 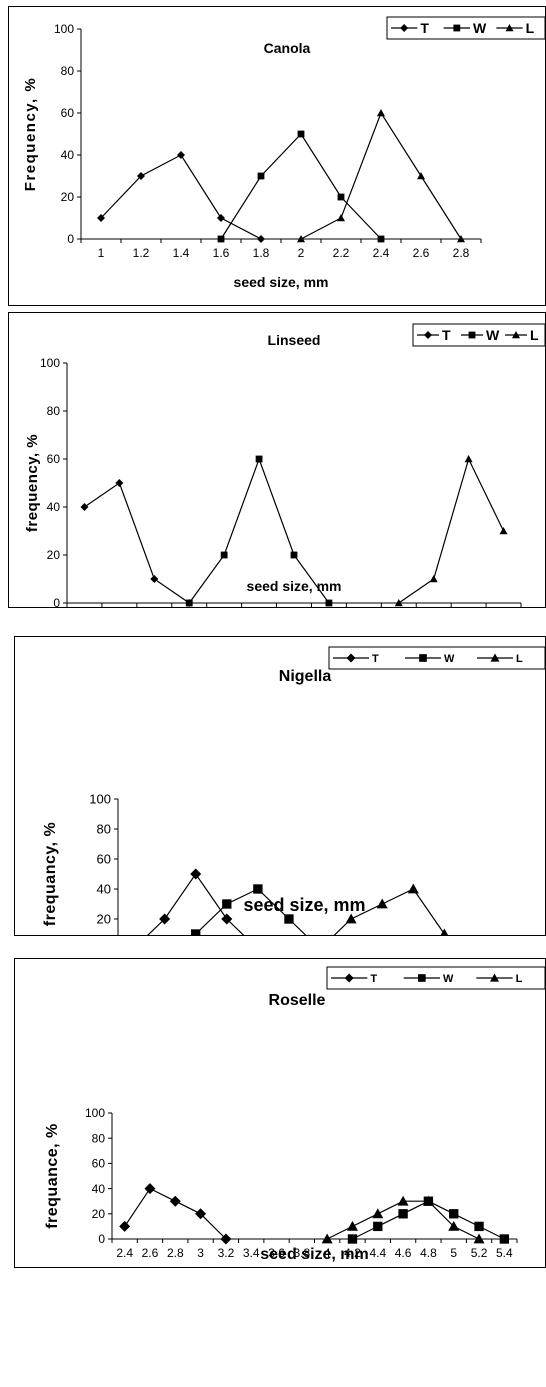 I want to click on x-tick-label: 1.8, so click(x=261, y=253).